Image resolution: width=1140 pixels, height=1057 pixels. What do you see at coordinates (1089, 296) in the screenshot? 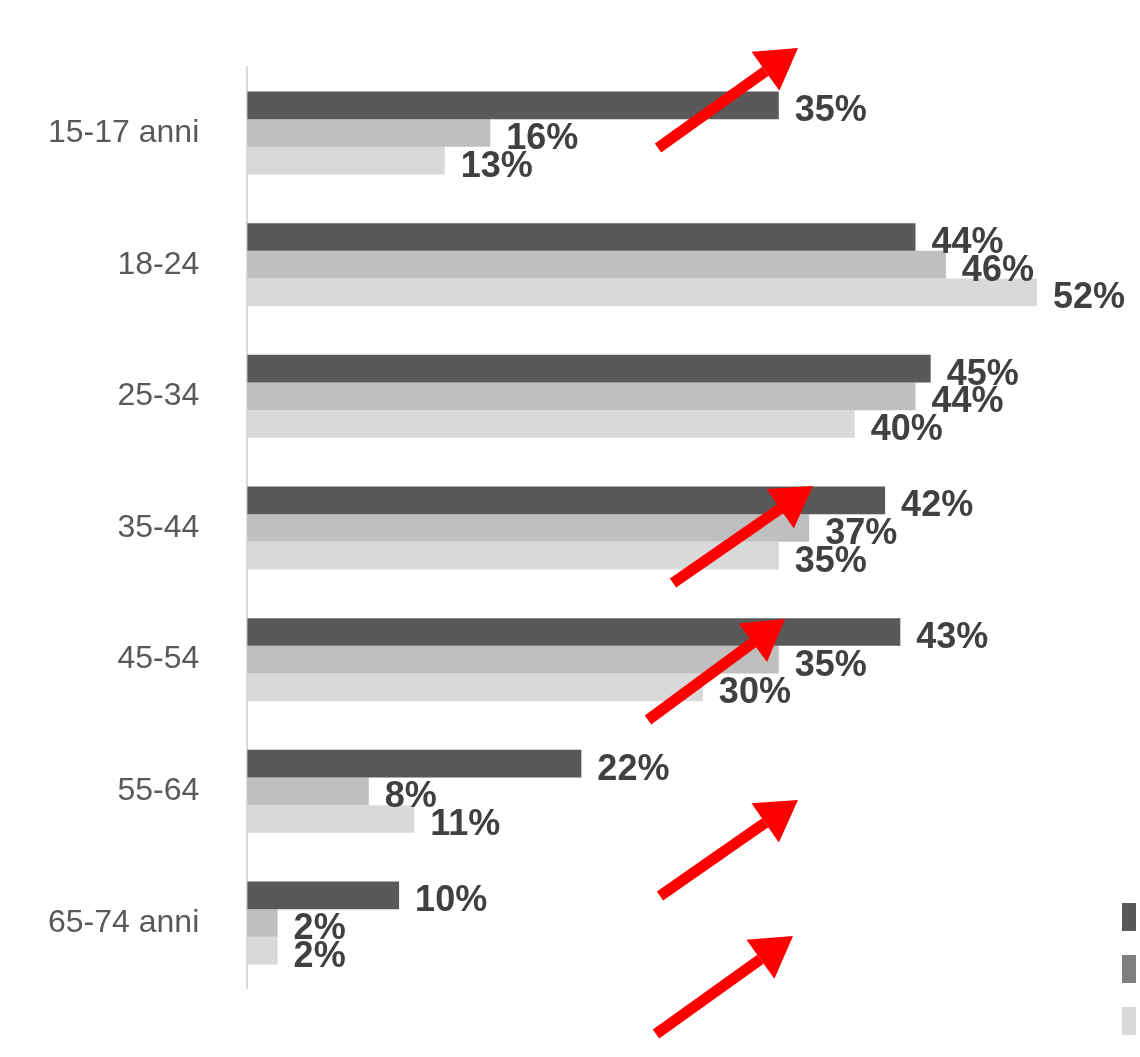
I see `data-label: 52%` at bounding box center [1089, 296].